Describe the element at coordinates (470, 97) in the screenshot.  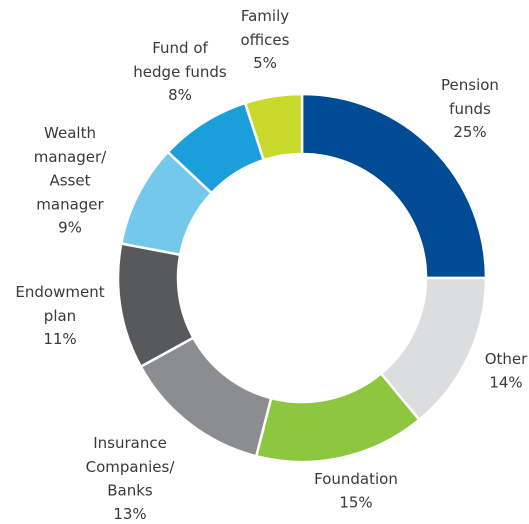
I see `category-label: Pension funds` at that location.